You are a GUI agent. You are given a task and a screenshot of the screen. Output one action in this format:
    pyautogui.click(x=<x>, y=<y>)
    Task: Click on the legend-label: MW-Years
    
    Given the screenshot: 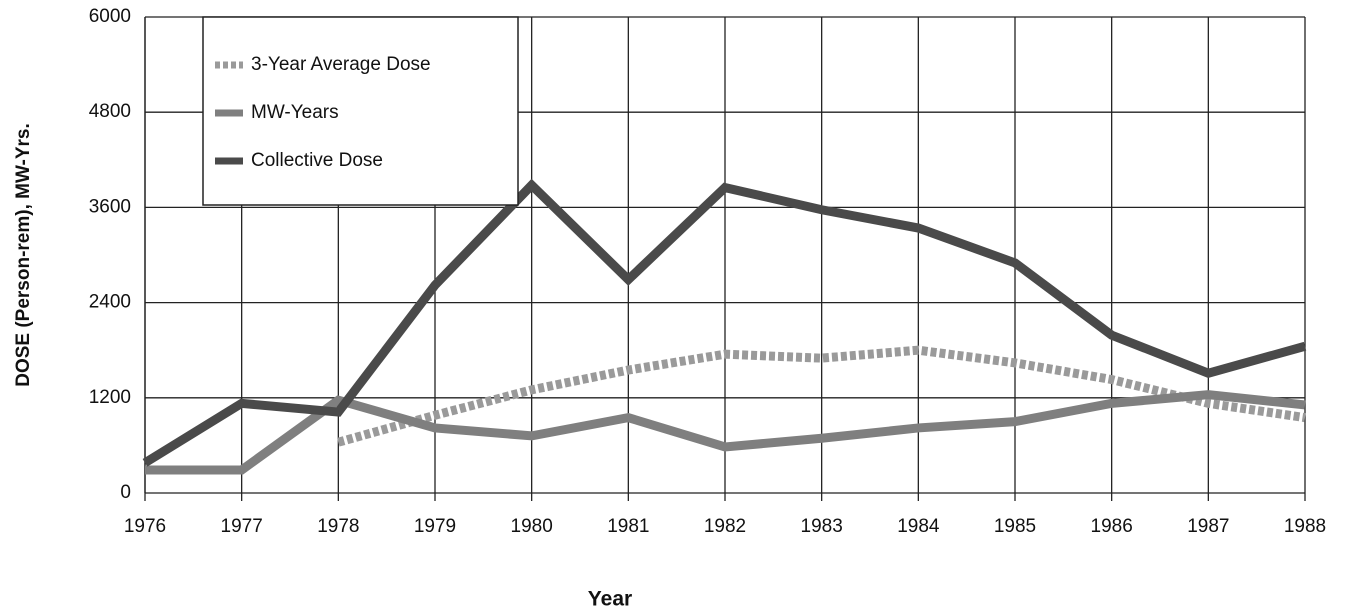 What is the action you would take?
    pyautogui.click(x=295, y=112)
    